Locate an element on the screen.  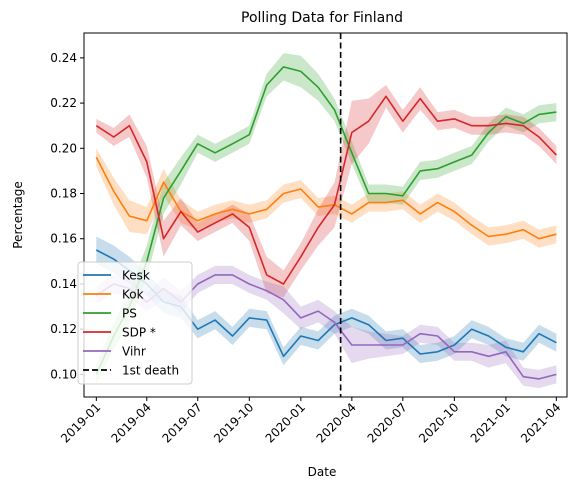
legend-label: SDP * is located at coordinates (139, 333).